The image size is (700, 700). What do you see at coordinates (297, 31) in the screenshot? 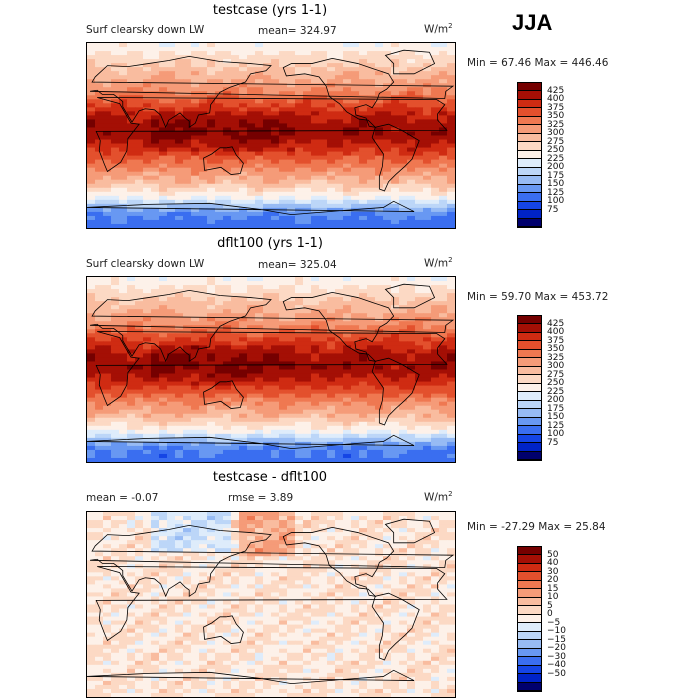
I see `panel1-mean: mean= 324.97` at bounding box center [297, 31].